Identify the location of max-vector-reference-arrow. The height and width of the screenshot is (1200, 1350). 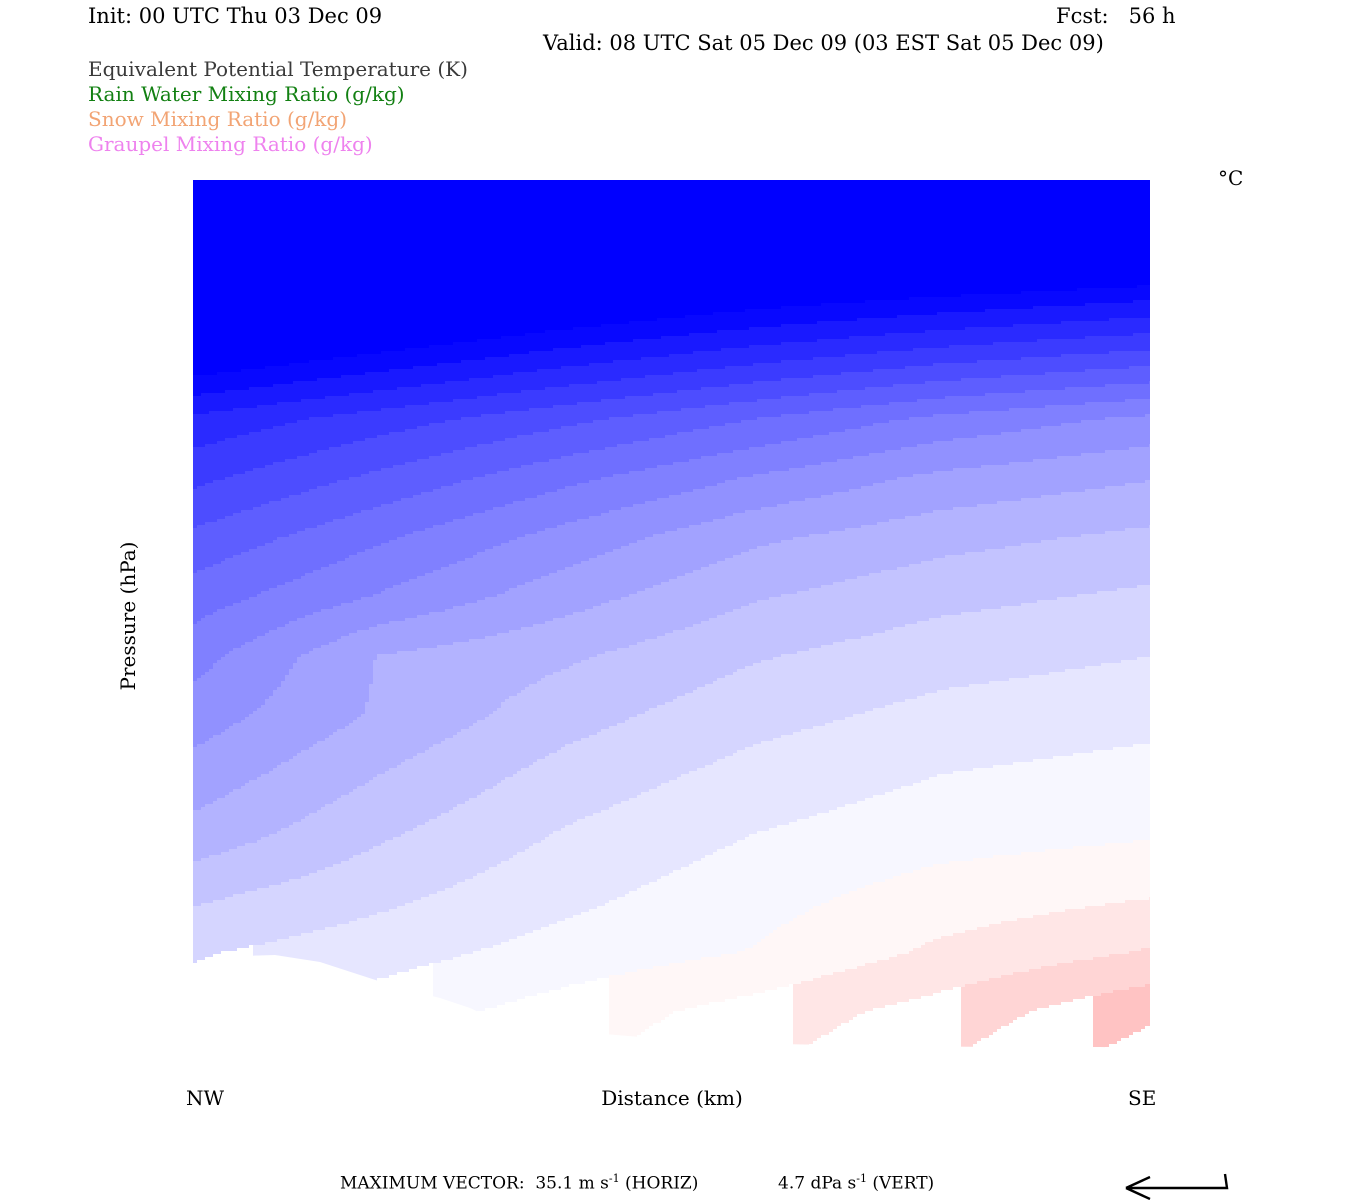
(1177, 1186).